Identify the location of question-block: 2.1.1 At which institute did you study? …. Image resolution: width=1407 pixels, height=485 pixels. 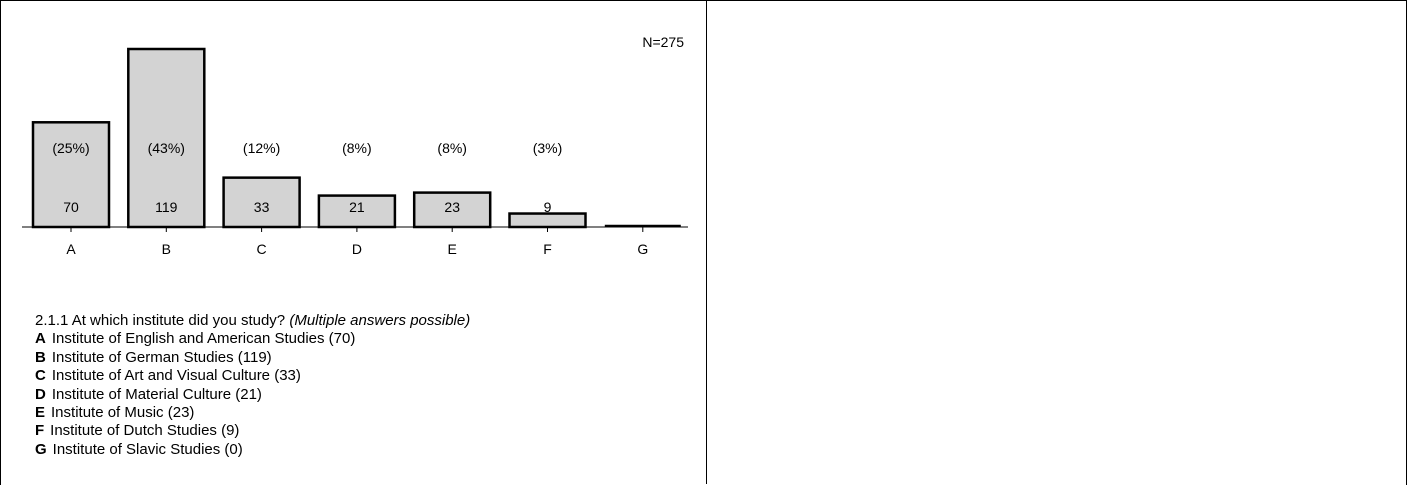
(252, 385).